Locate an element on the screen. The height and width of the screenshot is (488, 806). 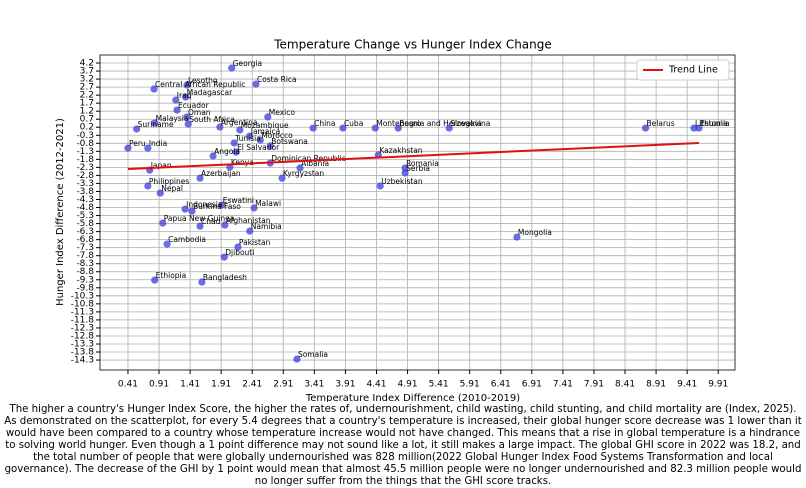
point-label: Kenya is located at coordinates (242, 162).